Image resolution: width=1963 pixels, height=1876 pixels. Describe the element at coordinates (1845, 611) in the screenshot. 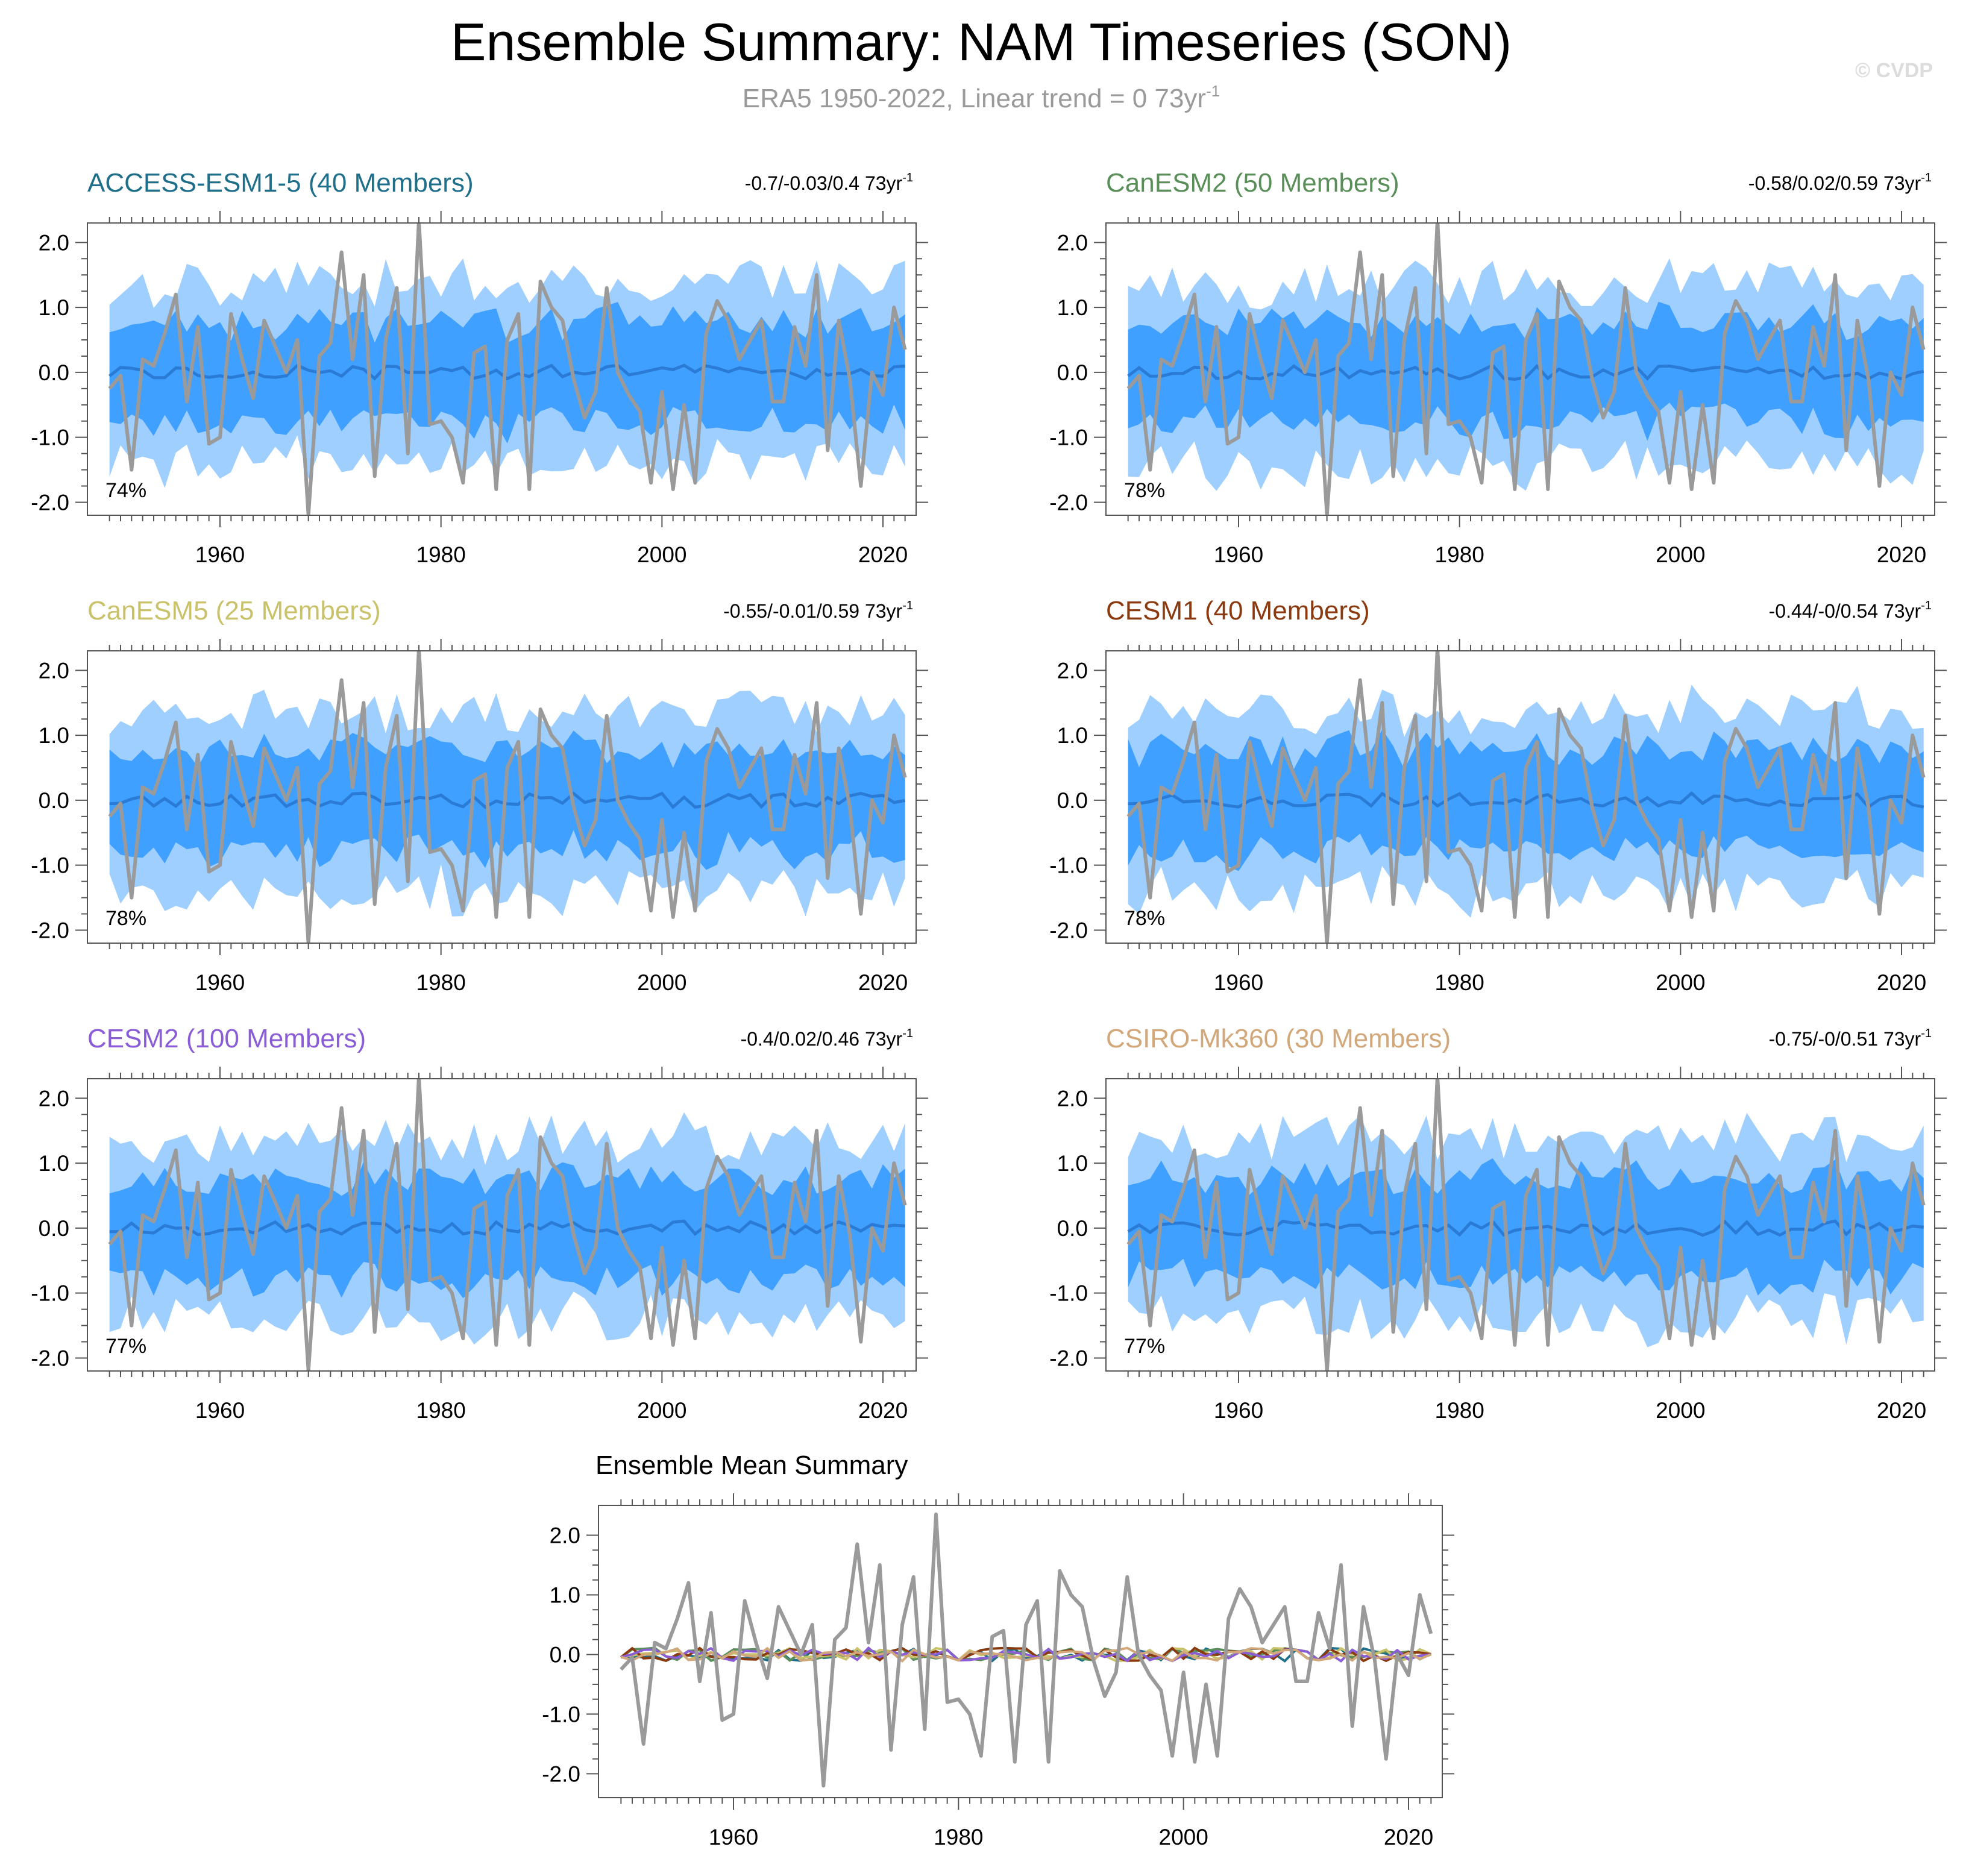

I see `trend-text: -0.44/-0/0.54 73yr` at that location.